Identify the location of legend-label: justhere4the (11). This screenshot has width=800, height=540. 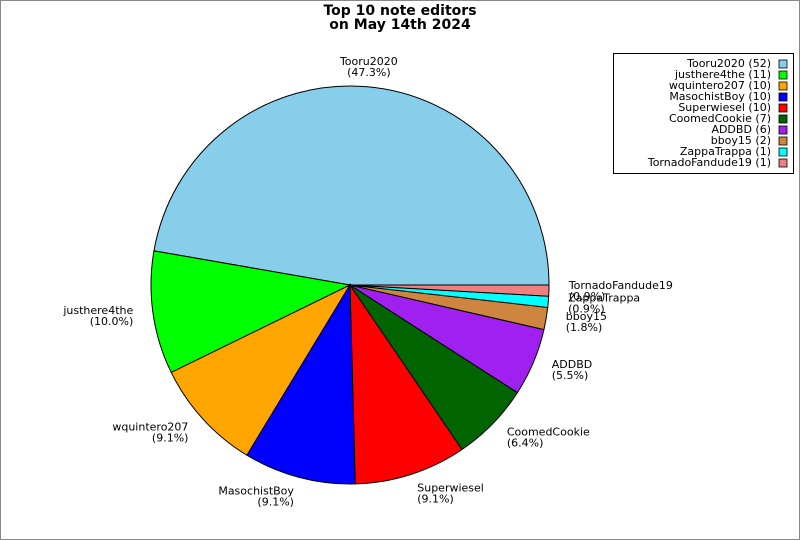
(722, 74).